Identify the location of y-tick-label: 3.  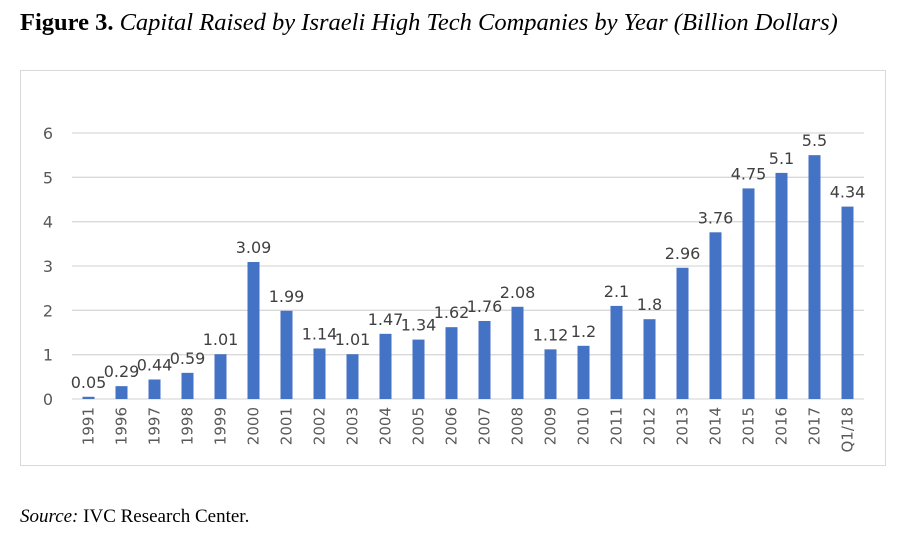
(48, 266).